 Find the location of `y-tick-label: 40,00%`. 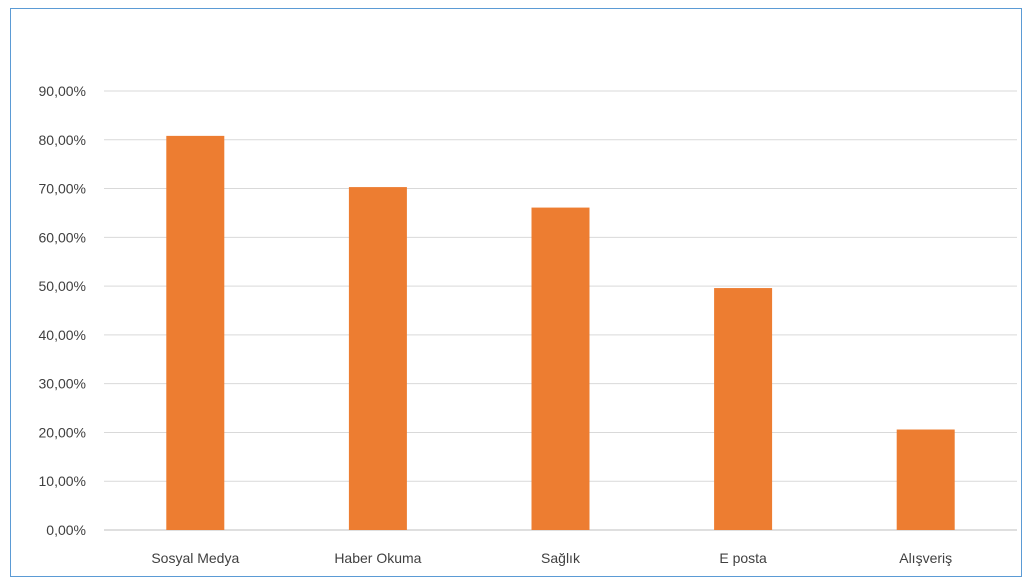

y-tick-label: 40,00% is located at coordinates (62, 335).